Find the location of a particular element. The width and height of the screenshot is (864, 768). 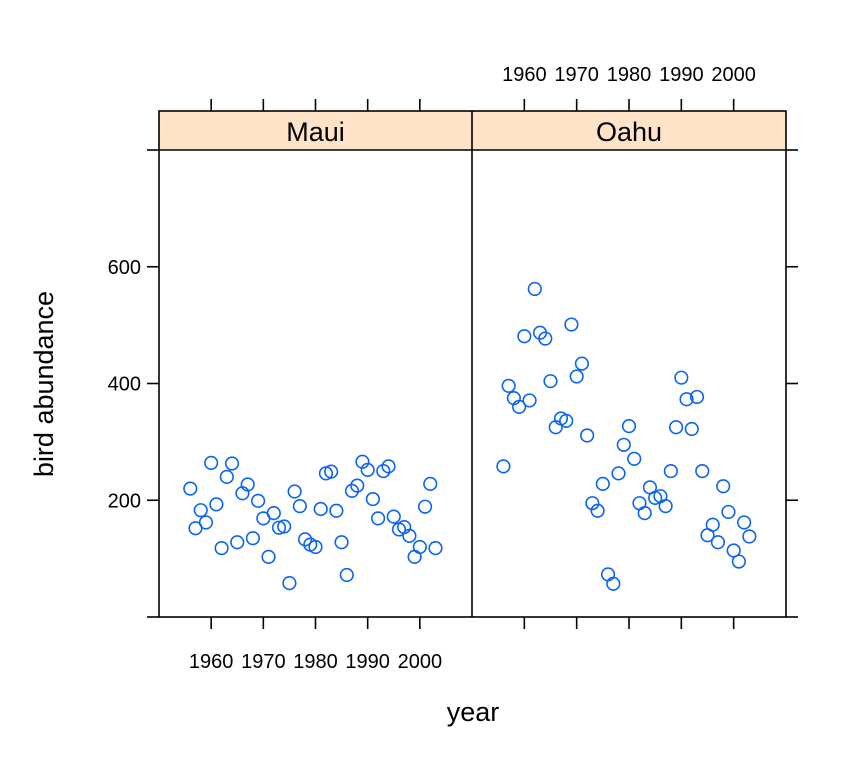

x-tick-label-top: 1990 is located at coordinates (681, 75).